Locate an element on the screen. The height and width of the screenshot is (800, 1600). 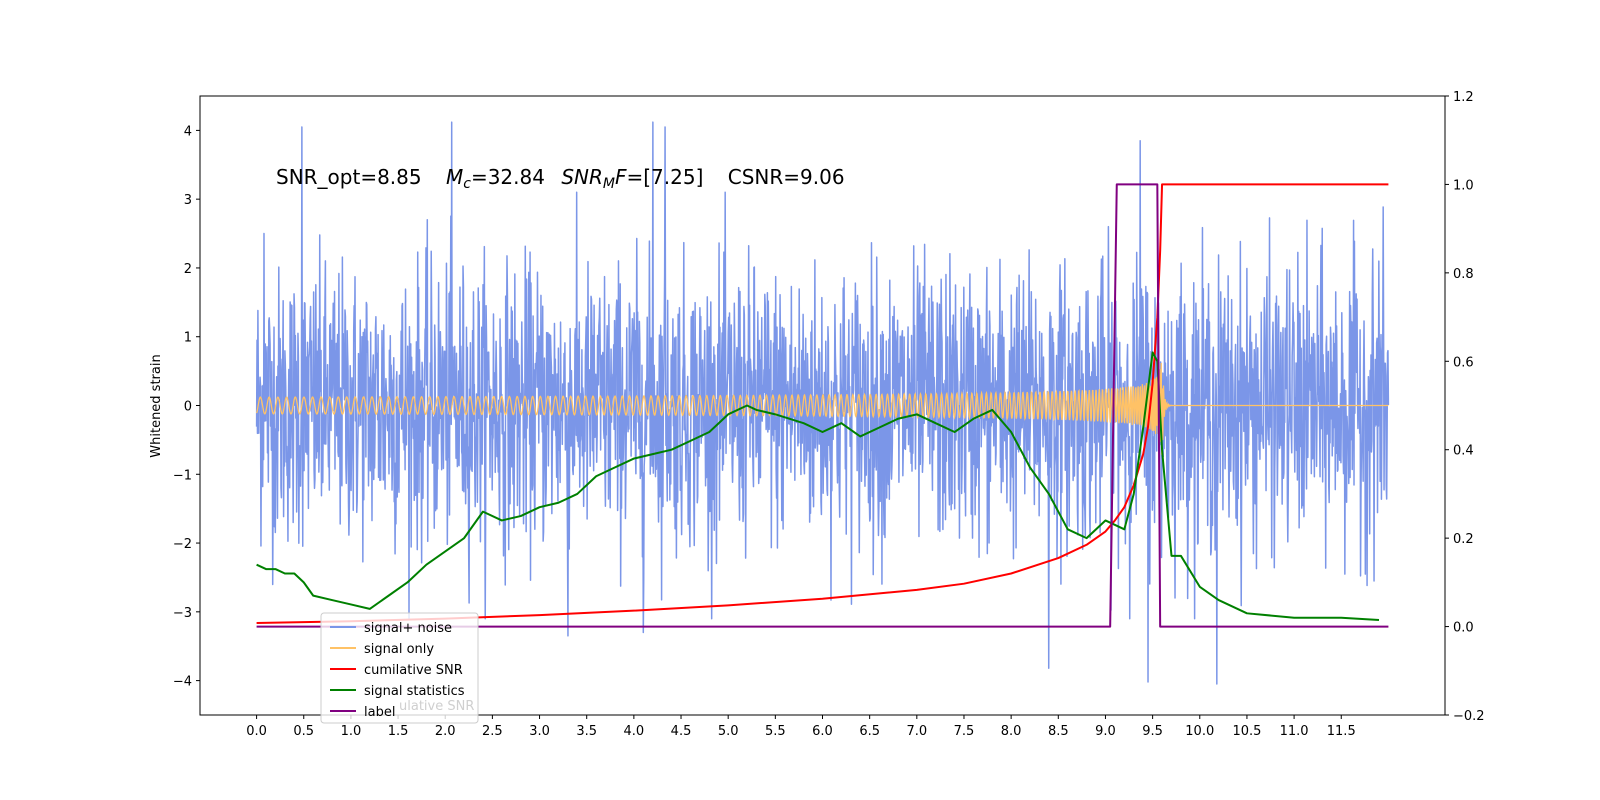
y-tick-label: 2 is located at coordinates (188, 269).